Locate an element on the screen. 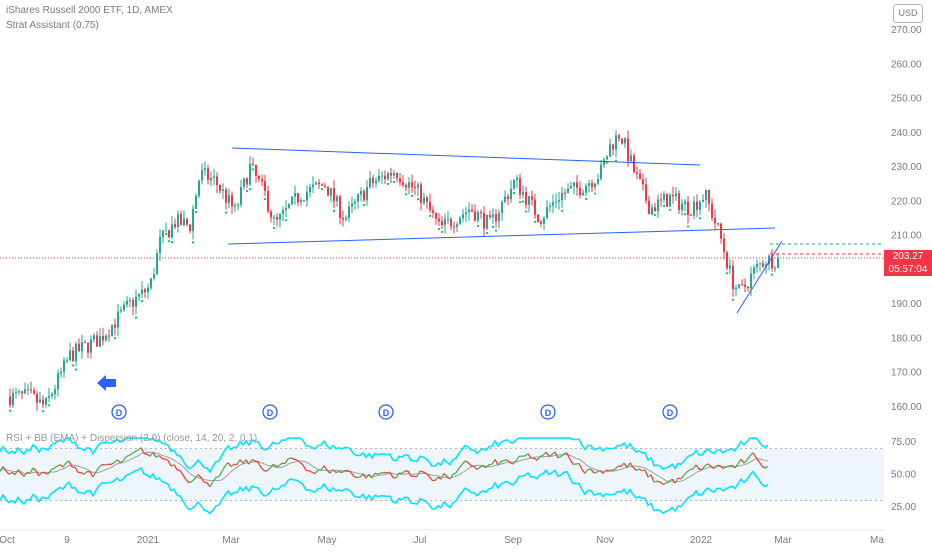 This screenshot has width=932, height=555. time-axis-label: Nov is located at coordinates (605, 540).